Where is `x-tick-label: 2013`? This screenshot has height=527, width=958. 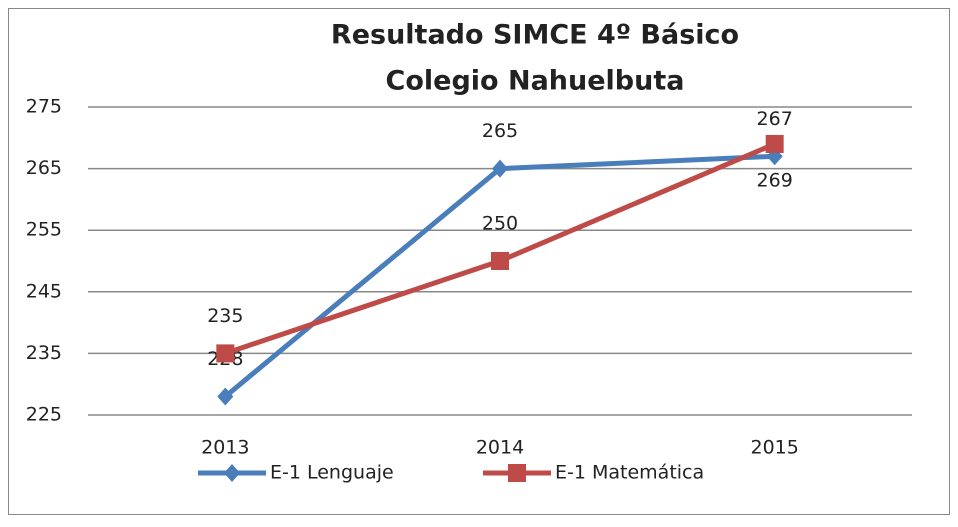 x-tick-label: 2013 is located at coordinates (225, 448).